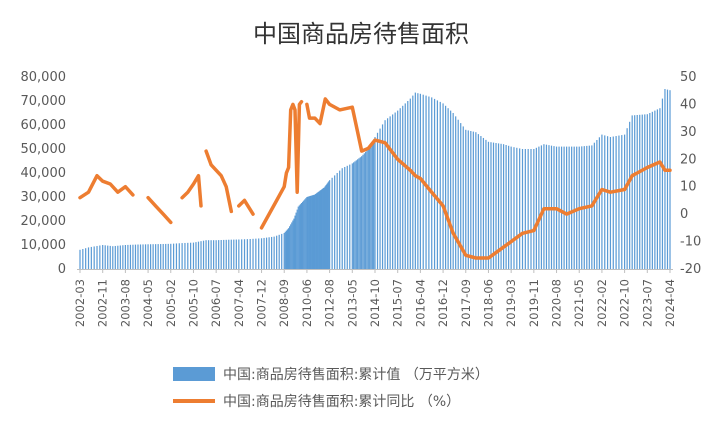 The image size is (722, 434). What do you see at coordinates (688, 132) in the screenshot?
I see `right-axis-tick-label: 30` at bounding box center [688, 132].